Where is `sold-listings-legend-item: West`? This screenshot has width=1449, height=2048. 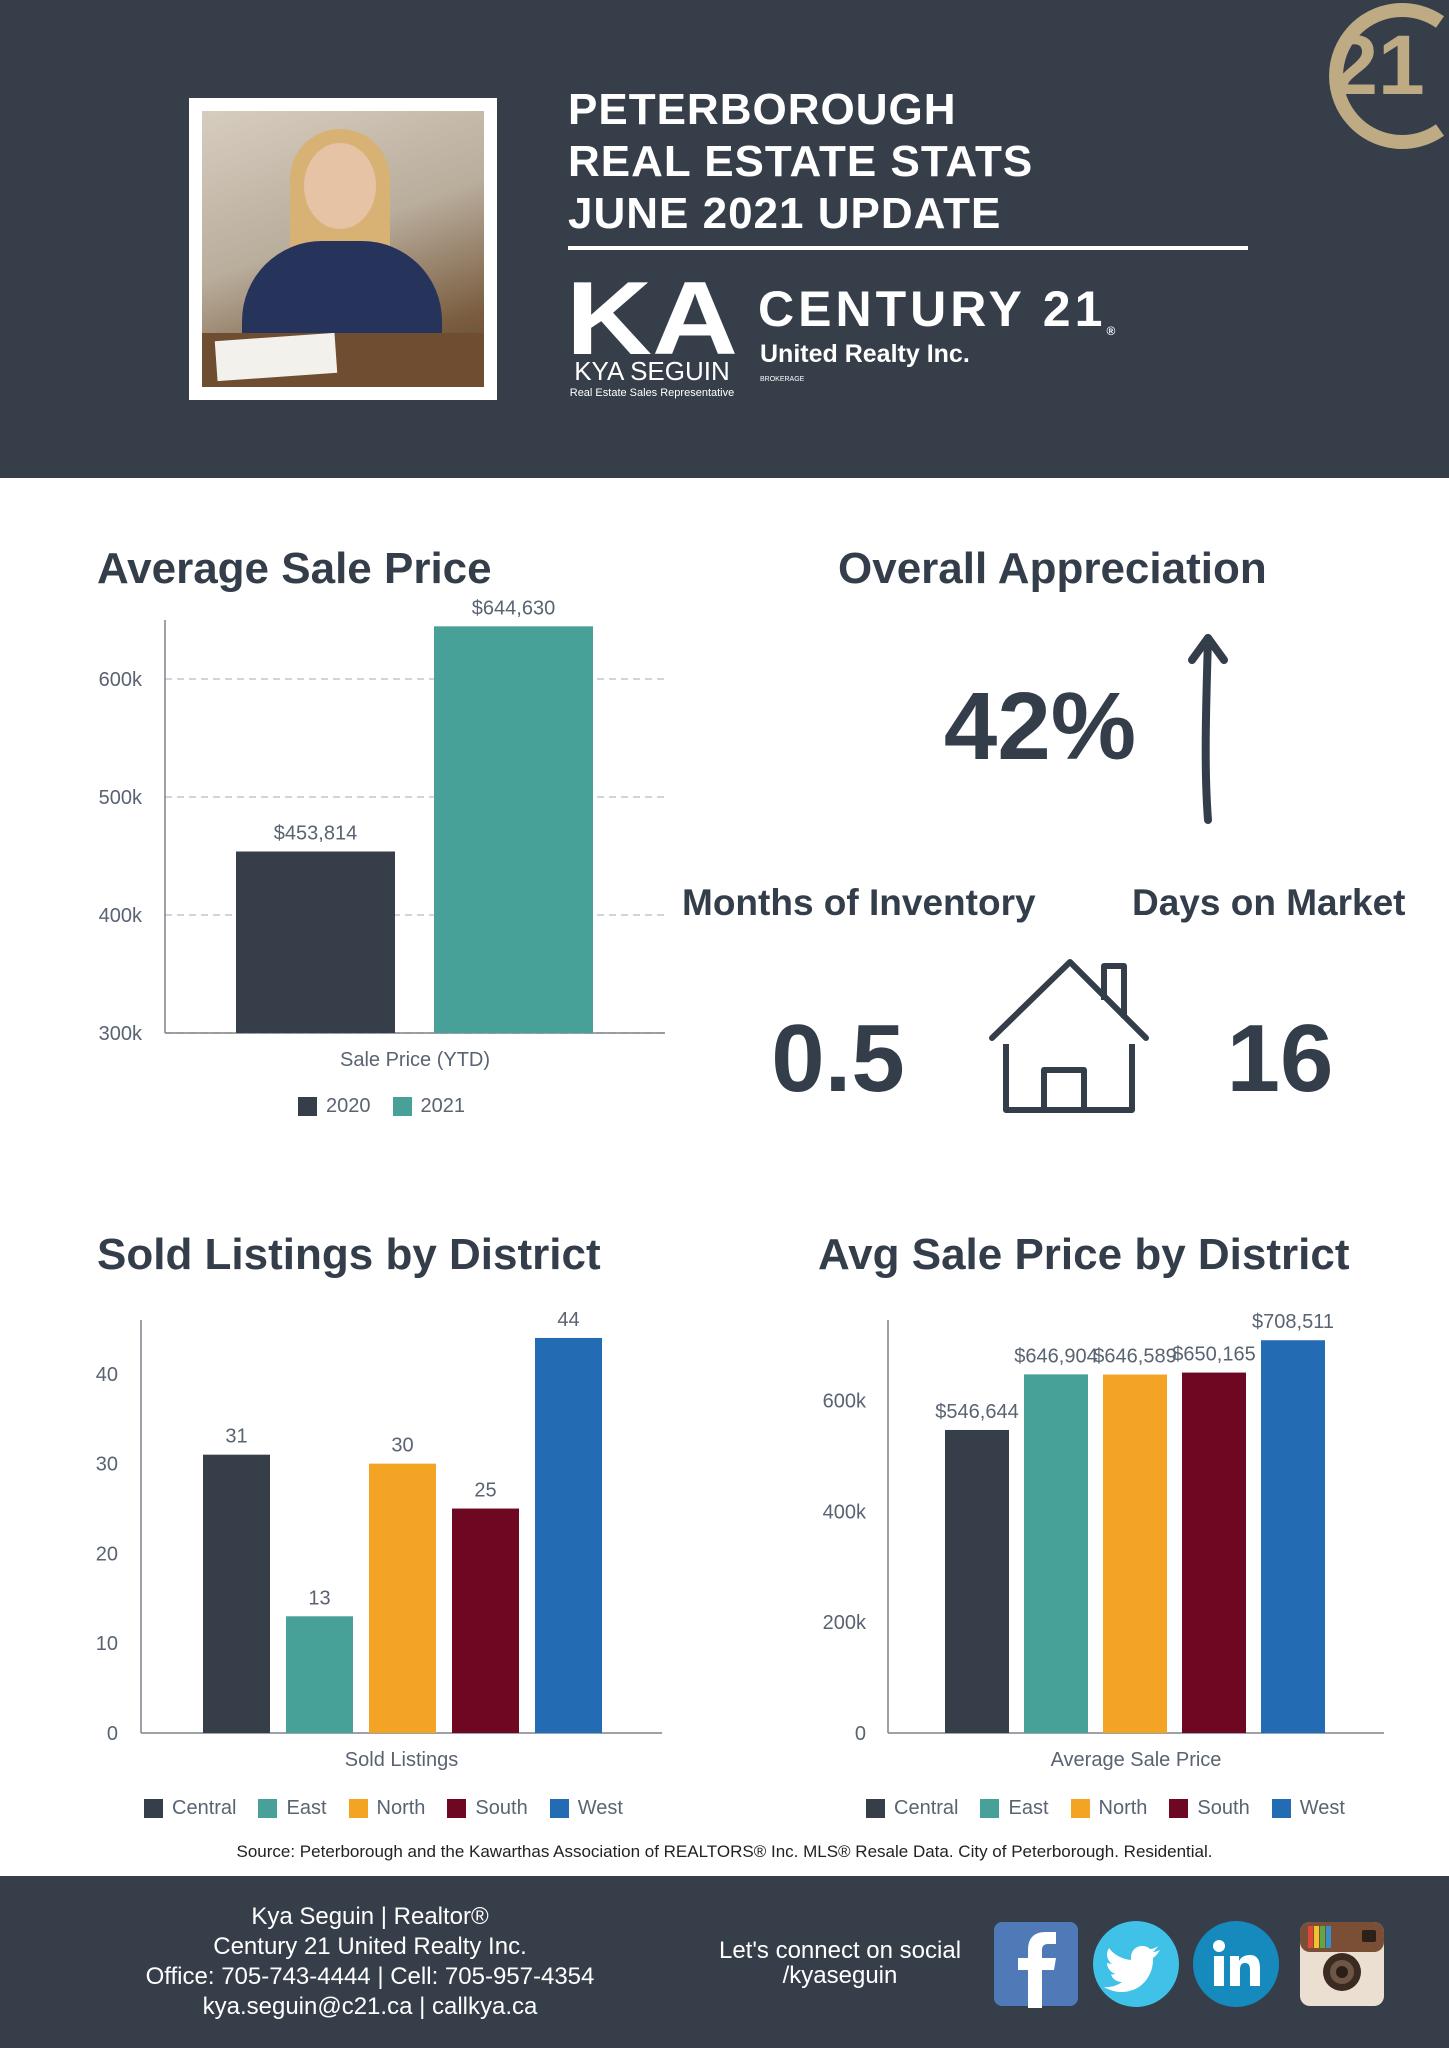 sold-listings-legend-item: West is located at coordinates (586, 1808).